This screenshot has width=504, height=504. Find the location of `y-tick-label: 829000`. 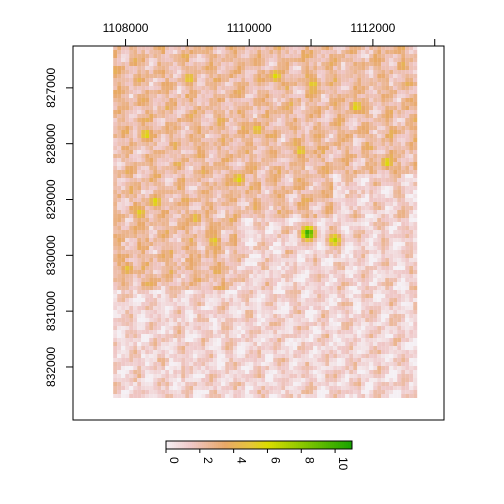

y-tick-label: 829000 is located at coordinates (51, 199).